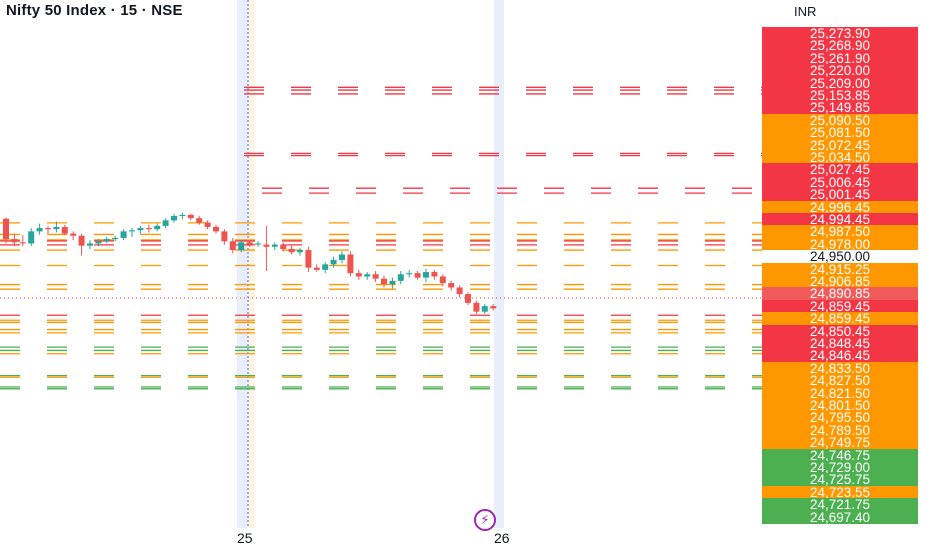  Describe the element at coordinates (805, 11) in the screenshot. I see `currency-label: INR` at that location.